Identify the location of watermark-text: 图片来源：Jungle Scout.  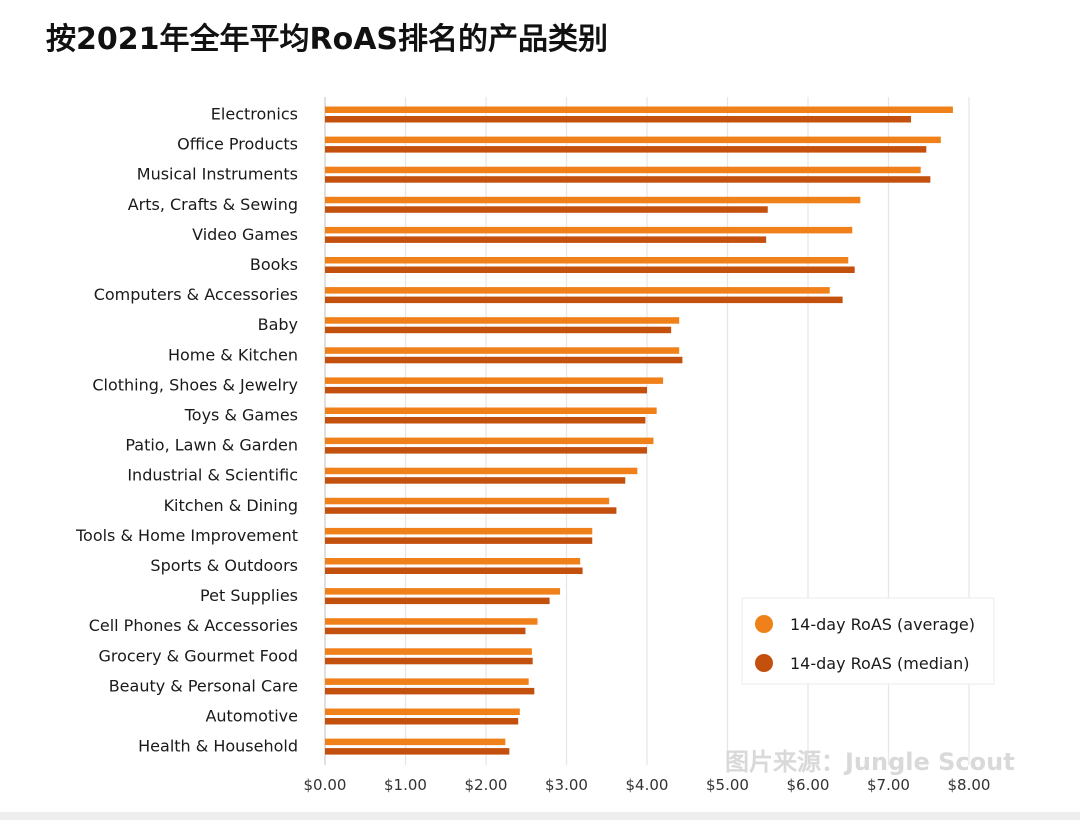
(870, 762).